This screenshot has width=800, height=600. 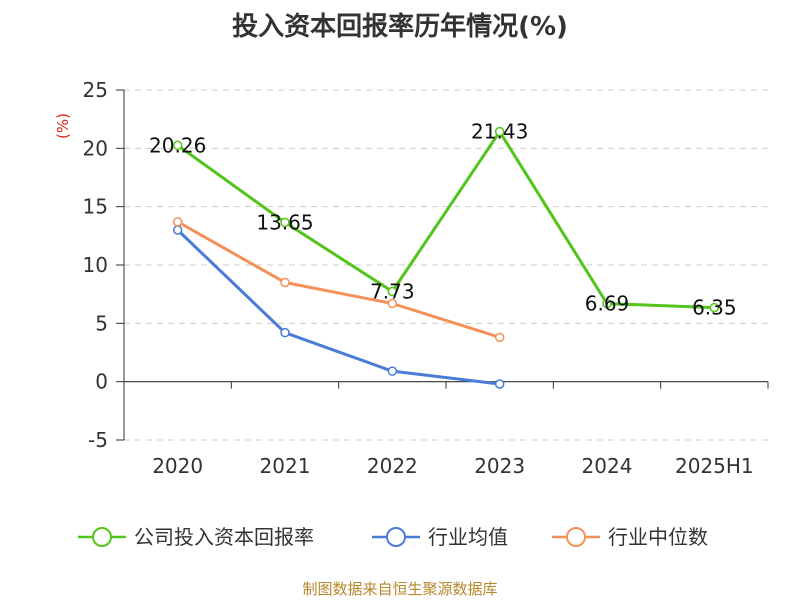 What do you see at coordinates (607, 466) in the screenshot?
I see `x-tick-label: 2024` at bounding box center [607, 466].